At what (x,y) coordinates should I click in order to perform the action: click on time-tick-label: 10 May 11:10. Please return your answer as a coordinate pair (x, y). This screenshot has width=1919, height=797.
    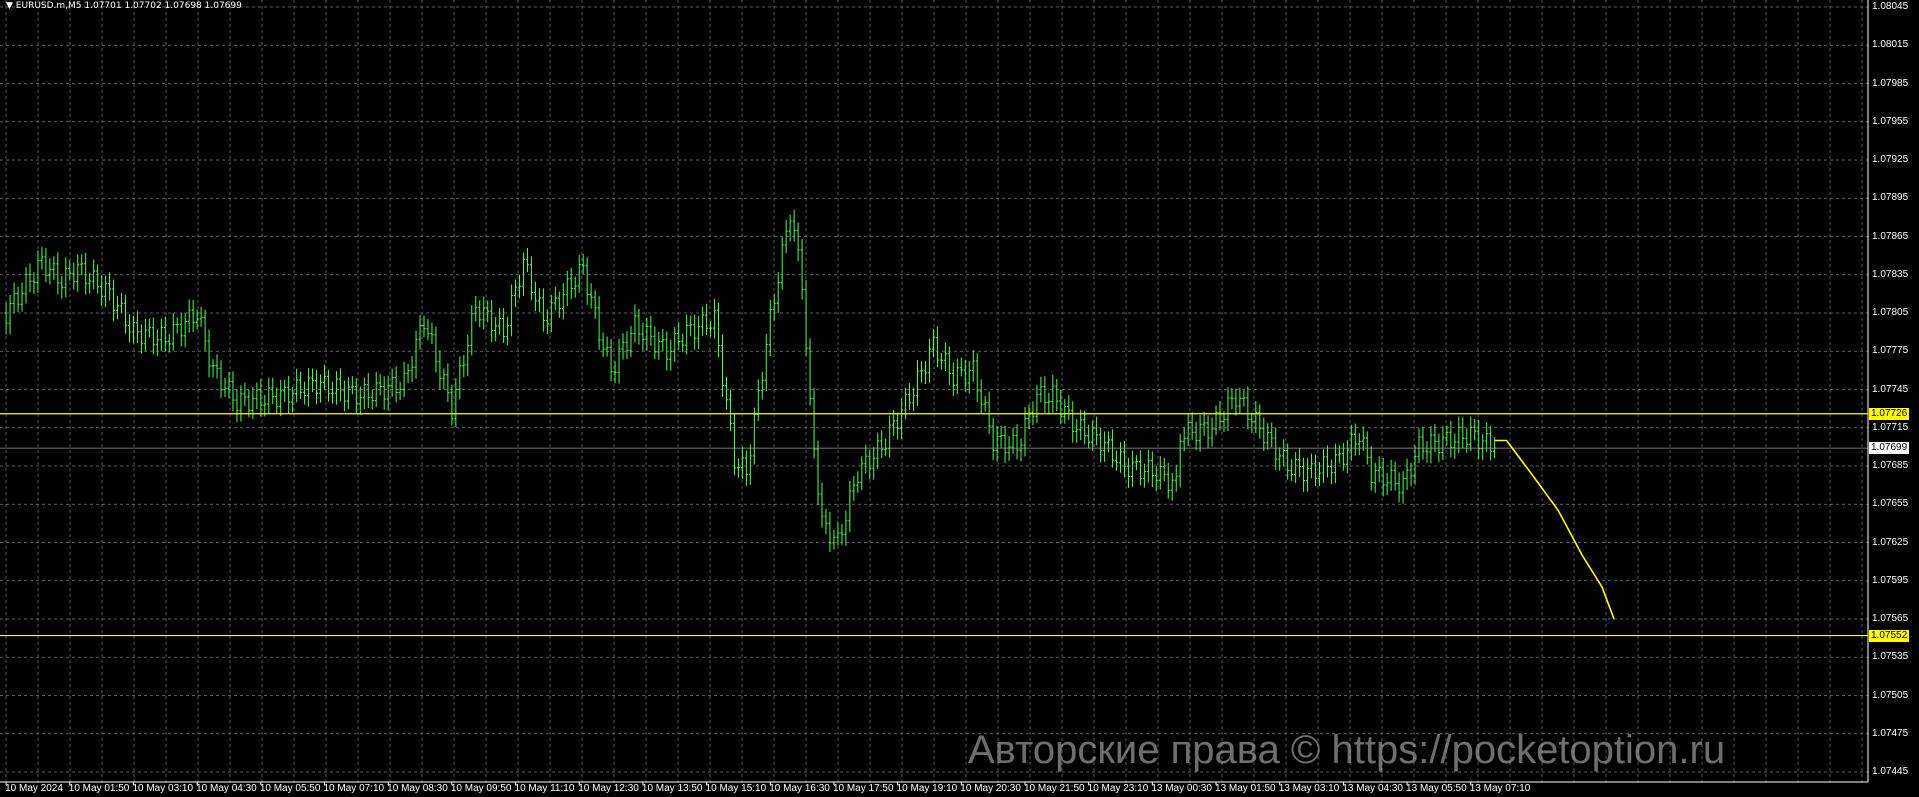
    Looking at the image, I should click on (544, 788).